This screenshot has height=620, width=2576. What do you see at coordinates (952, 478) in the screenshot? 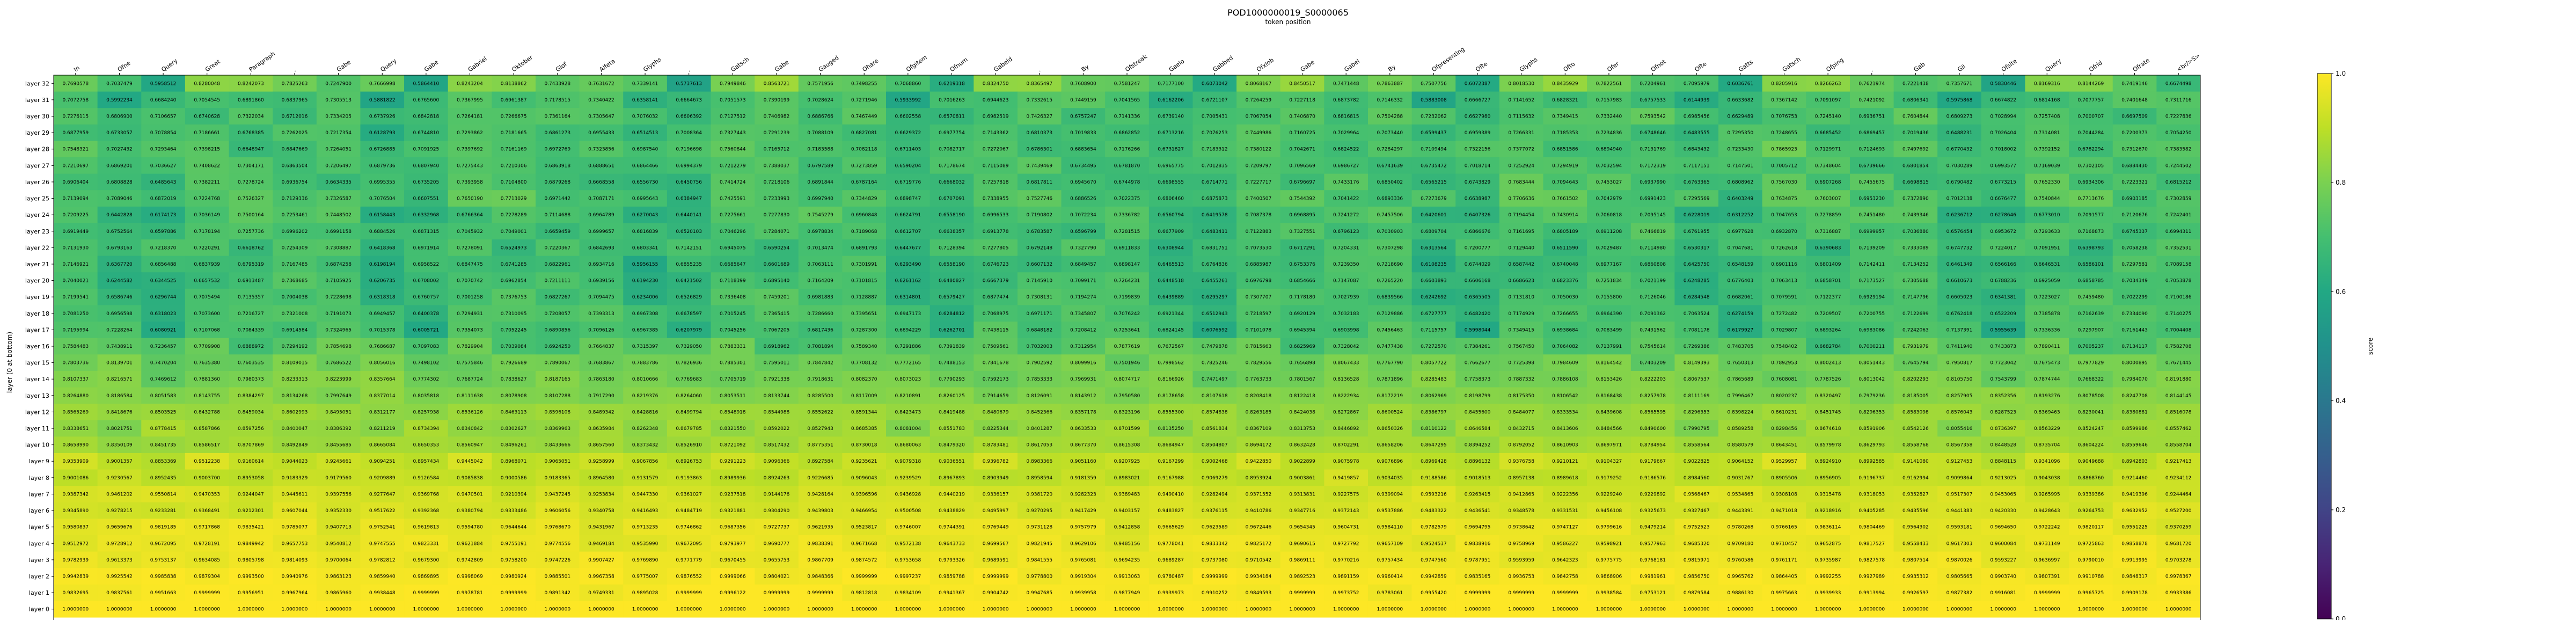
I see `cell-value-label: 0.8967893` at bounding box center [952, 478].